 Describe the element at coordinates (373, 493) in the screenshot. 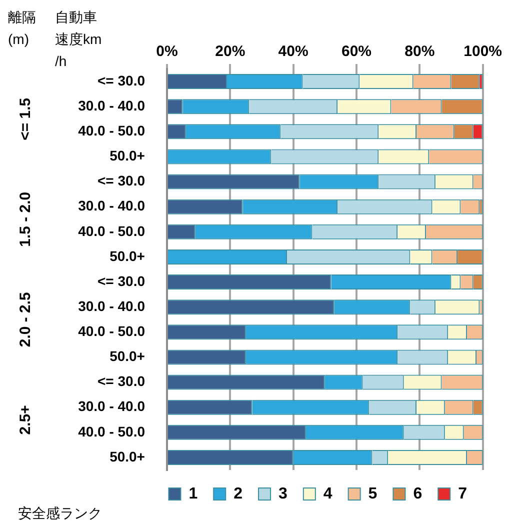

I see `legend-label: 5` at that location.